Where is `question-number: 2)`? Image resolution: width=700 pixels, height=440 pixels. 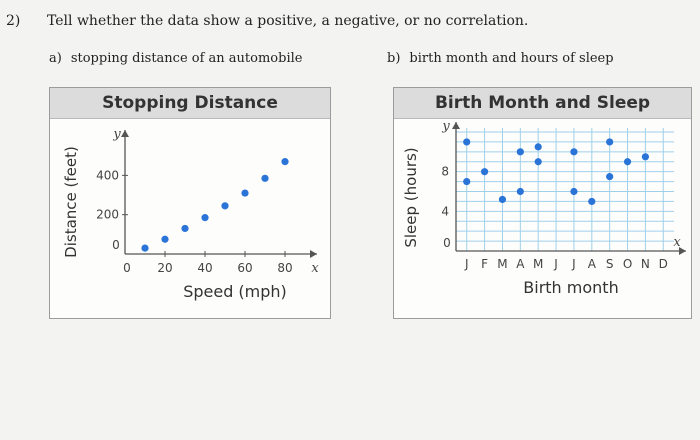
question-number: 2) is located at coordinates (13, 21).